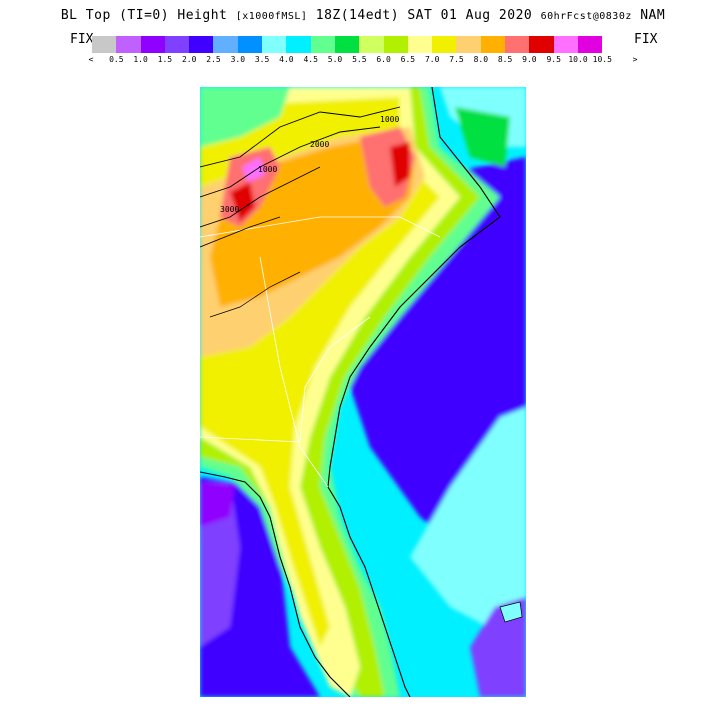  What do you see at coordinates (144, 15) in the screenshot?
I see `title-main: BL Top (TI=0) Height` at bounding box center [144, 15].